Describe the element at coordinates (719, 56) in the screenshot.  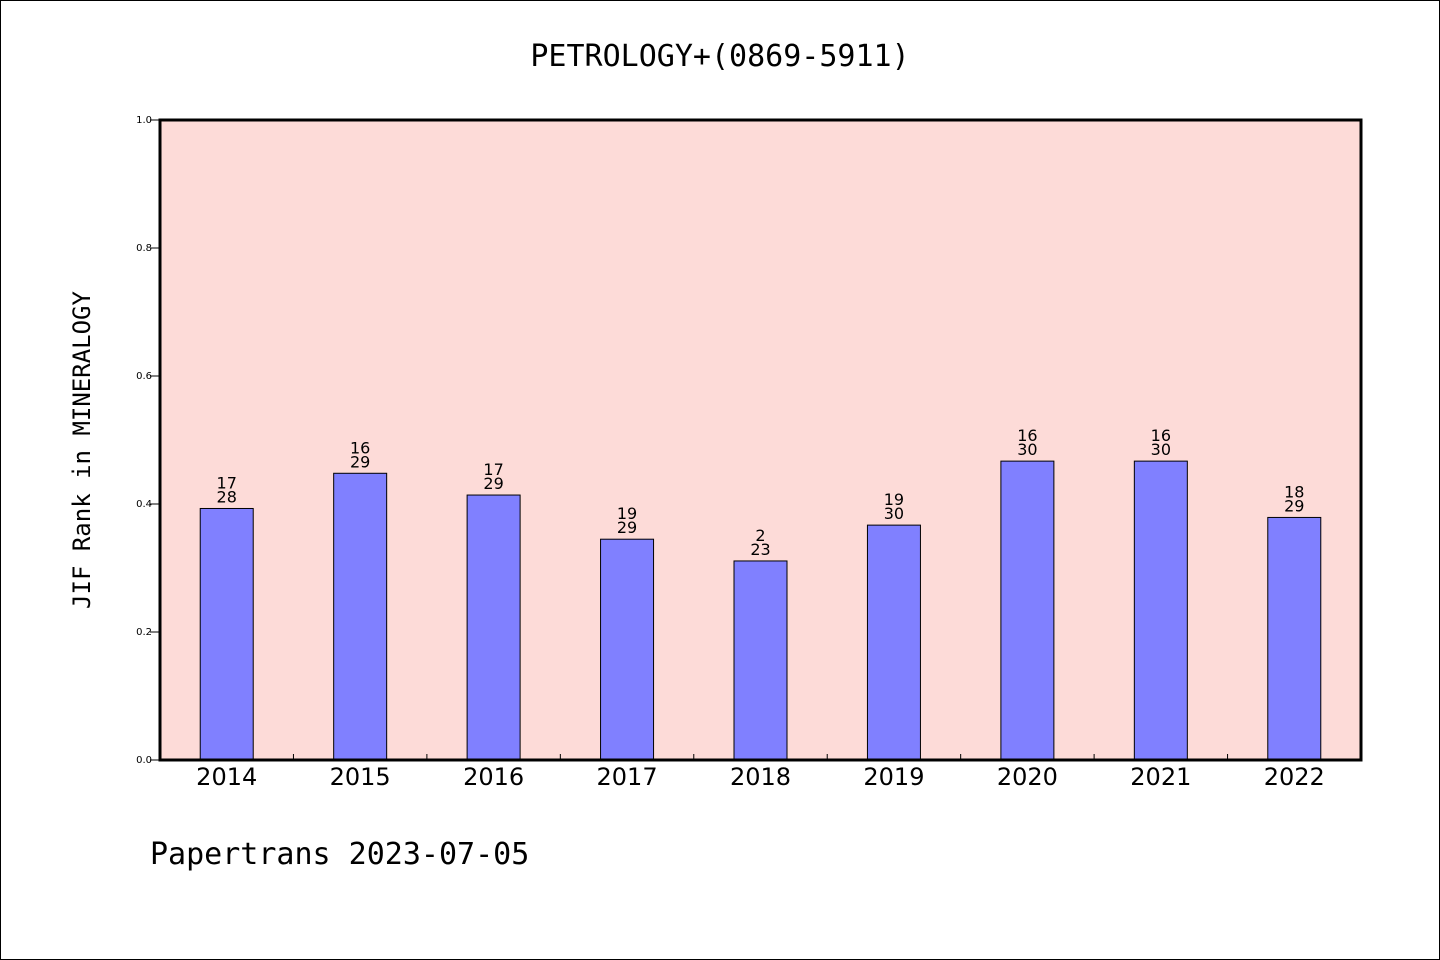
I see `chart-title: PETROLOGY+(0869-5911)` at that location.